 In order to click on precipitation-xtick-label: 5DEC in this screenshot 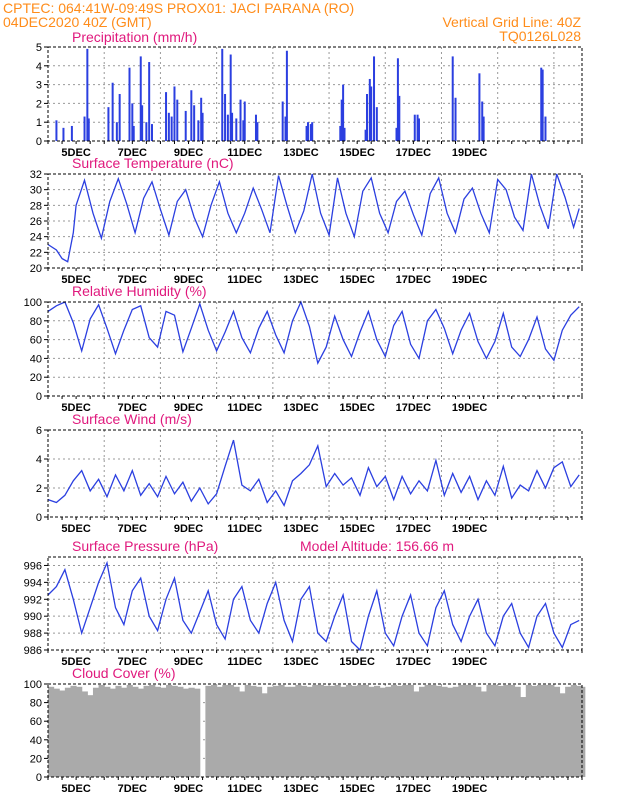, I will do `click(75, 153)`.